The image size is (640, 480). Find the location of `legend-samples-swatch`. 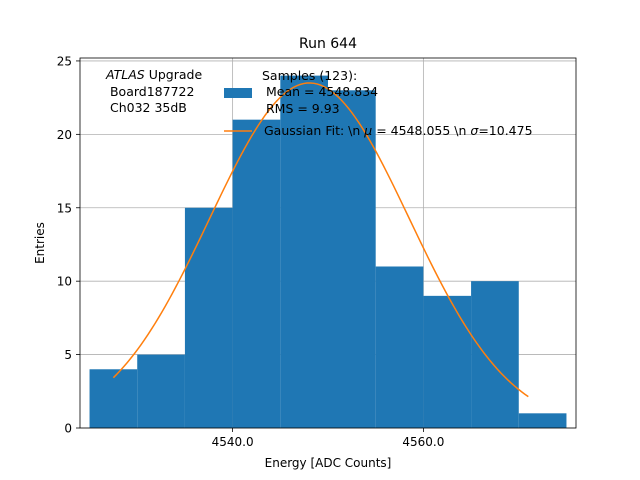

legend-samples-swatch is located at coordinates (238, 93).